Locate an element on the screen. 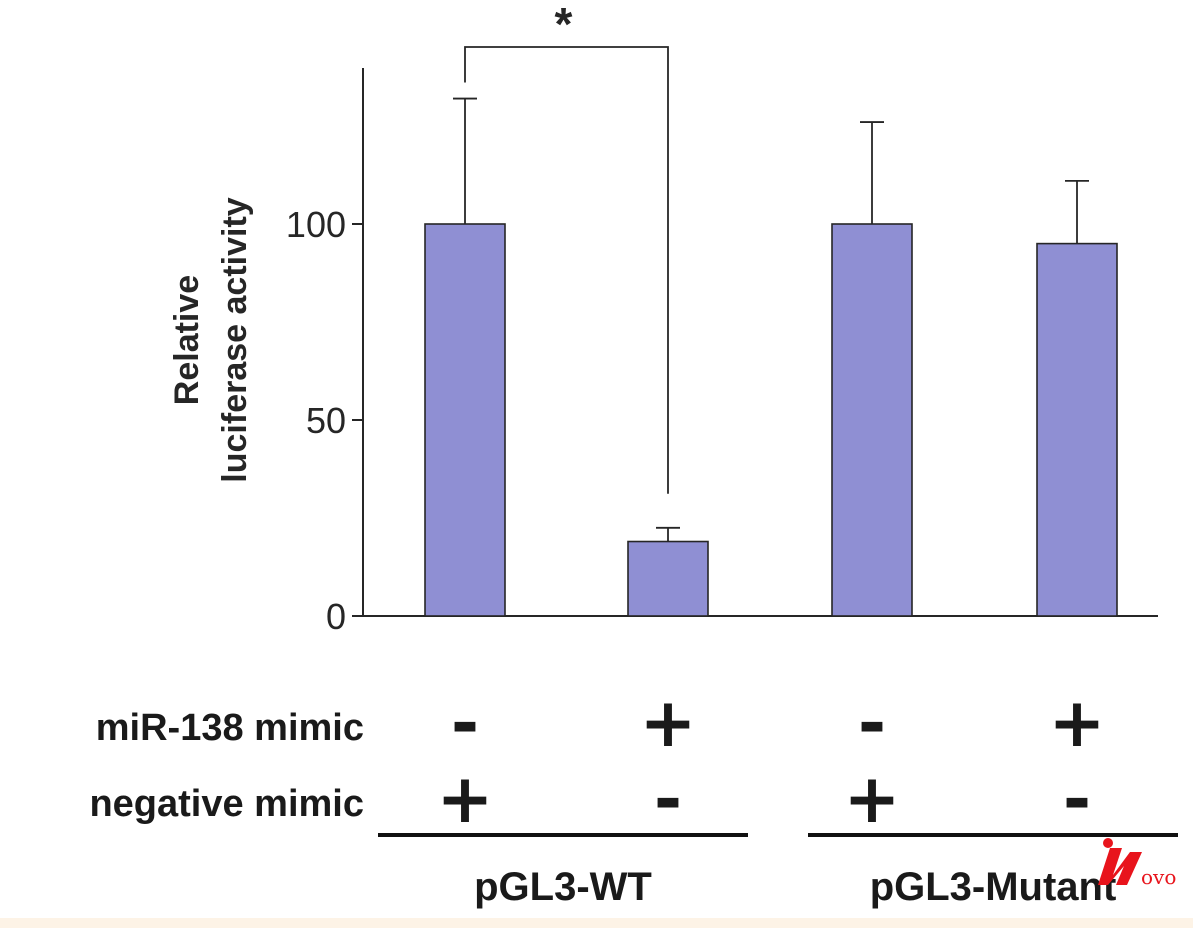 This screenshot has width=1193, height=928. condition-sign-row-2-col-2: - is located at coordinates (668, 799).